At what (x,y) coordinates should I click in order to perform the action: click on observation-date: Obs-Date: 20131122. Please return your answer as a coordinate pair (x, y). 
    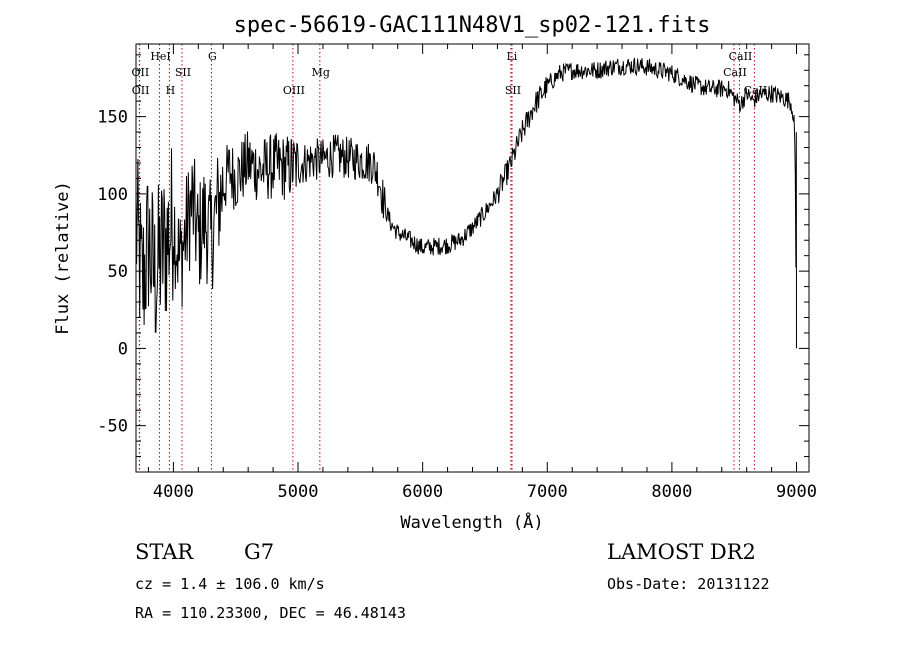
    Looking at the image, I should click on (688, 584).